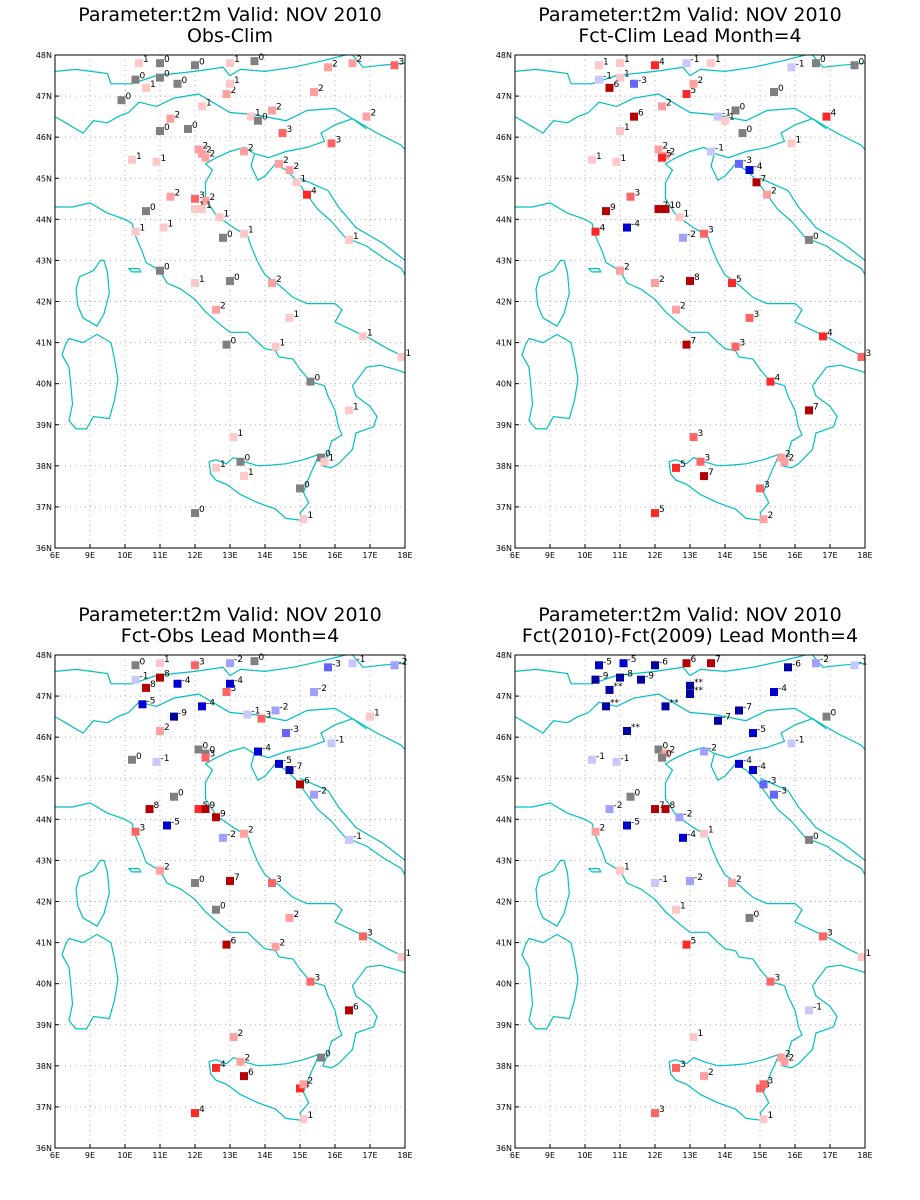 The image size is (920, 1200). What do you see at coordinates (504, 96) in the screenshot?
I see `lat-tick-label: 47N` at bounding box center [504, 96].